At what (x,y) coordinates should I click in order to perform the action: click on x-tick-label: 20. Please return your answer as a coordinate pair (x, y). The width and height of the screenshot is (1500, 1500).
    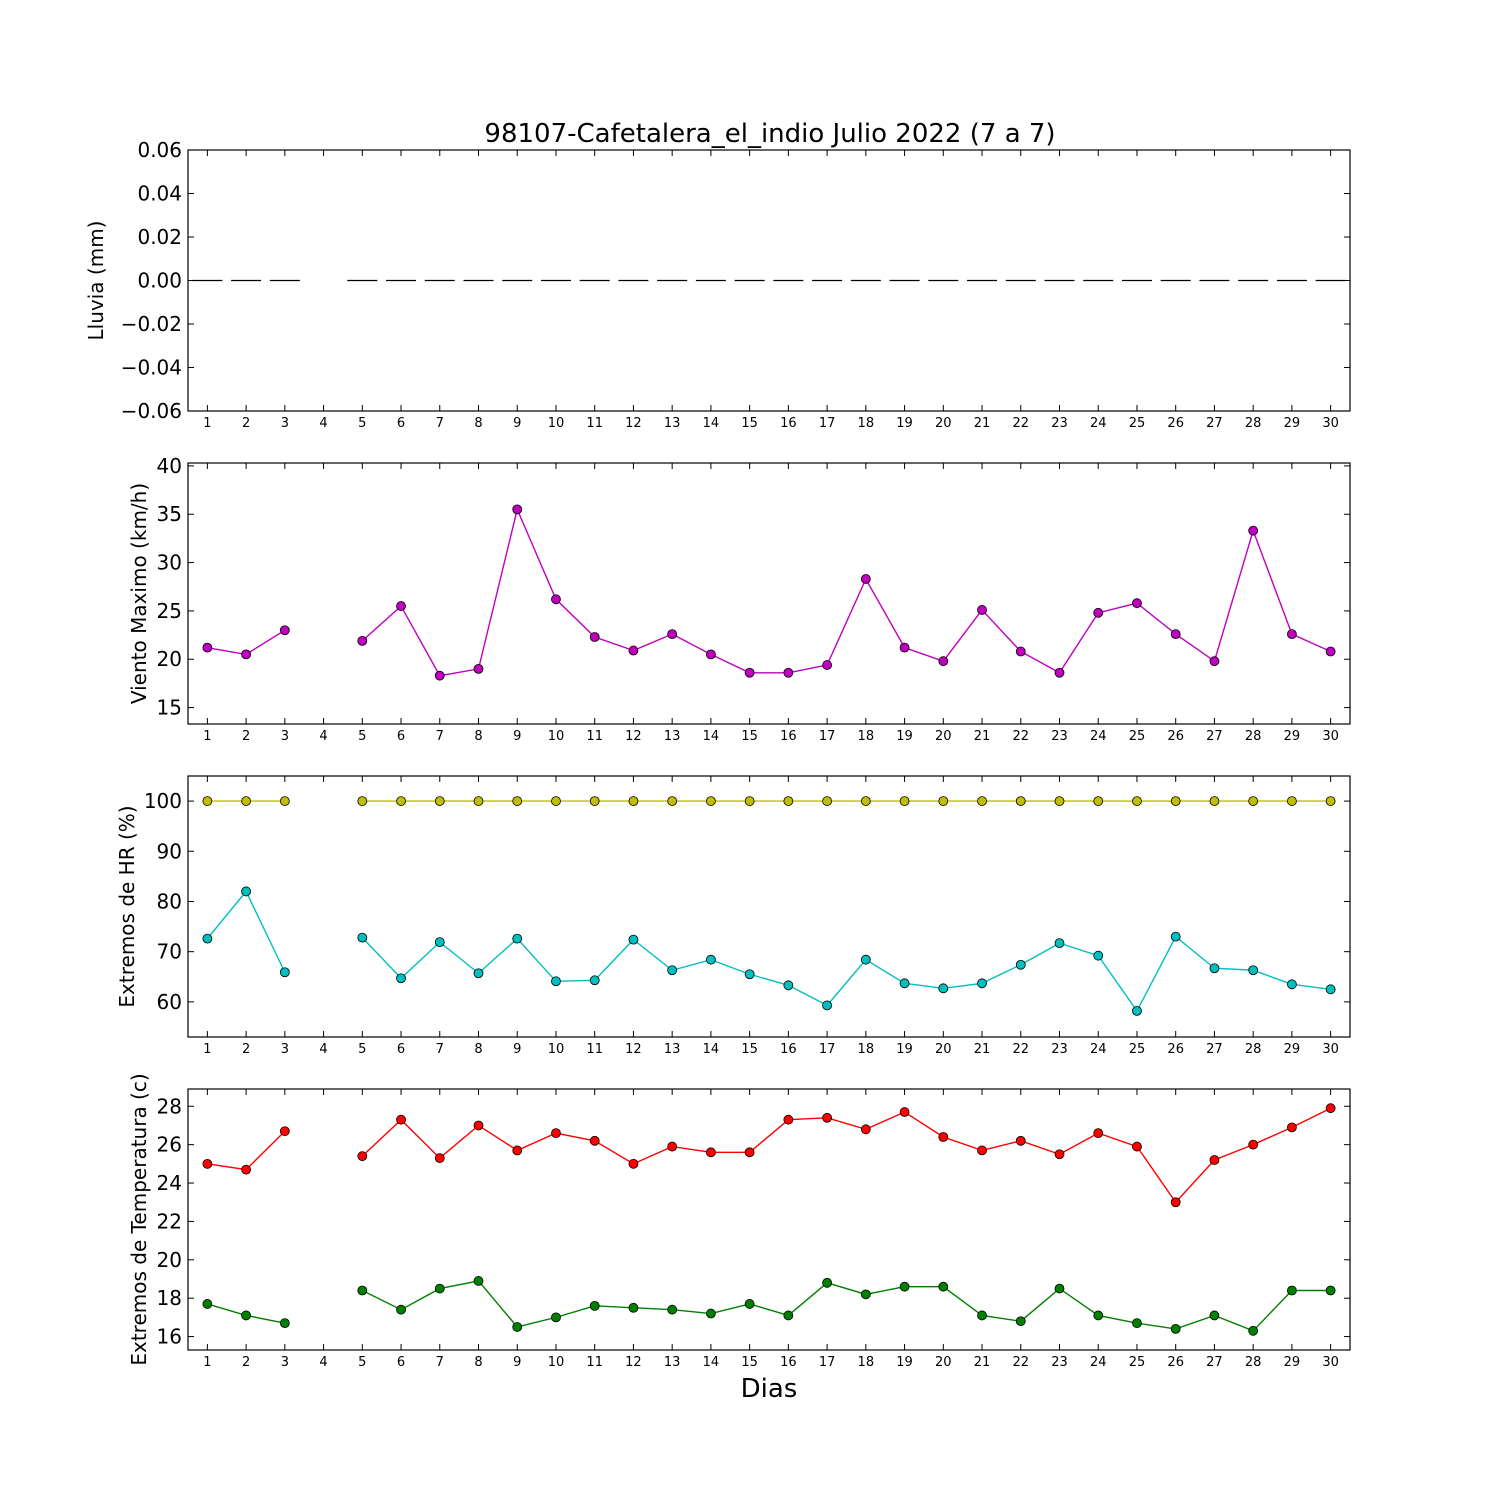
    Looking at the image, I should click on (943, 1049).